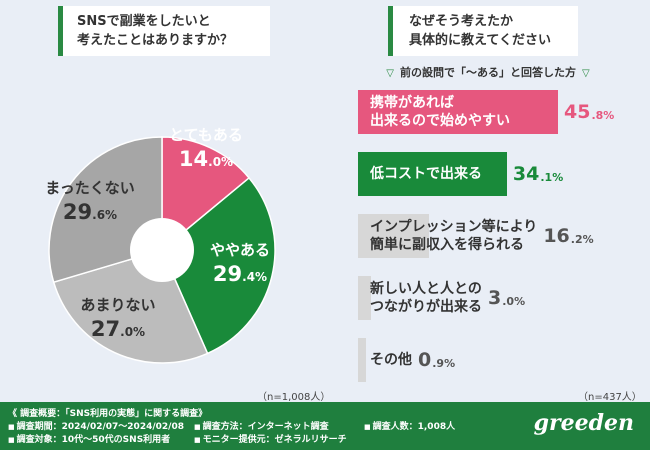 This screenshot has width=650, height=450. I want to click on brand-logo: greeden, so click(583, 423).